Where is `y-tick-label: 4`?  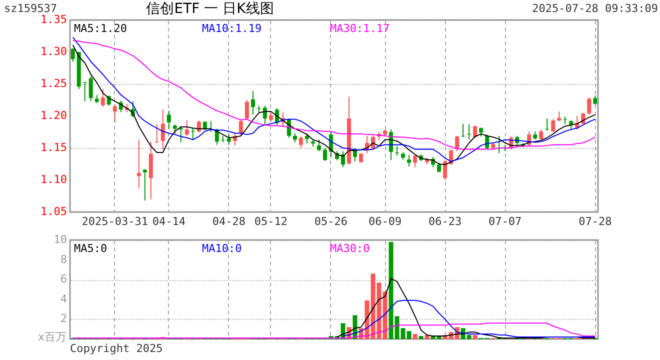
y-tick-label: 4 is located at coordinates (64, 299).